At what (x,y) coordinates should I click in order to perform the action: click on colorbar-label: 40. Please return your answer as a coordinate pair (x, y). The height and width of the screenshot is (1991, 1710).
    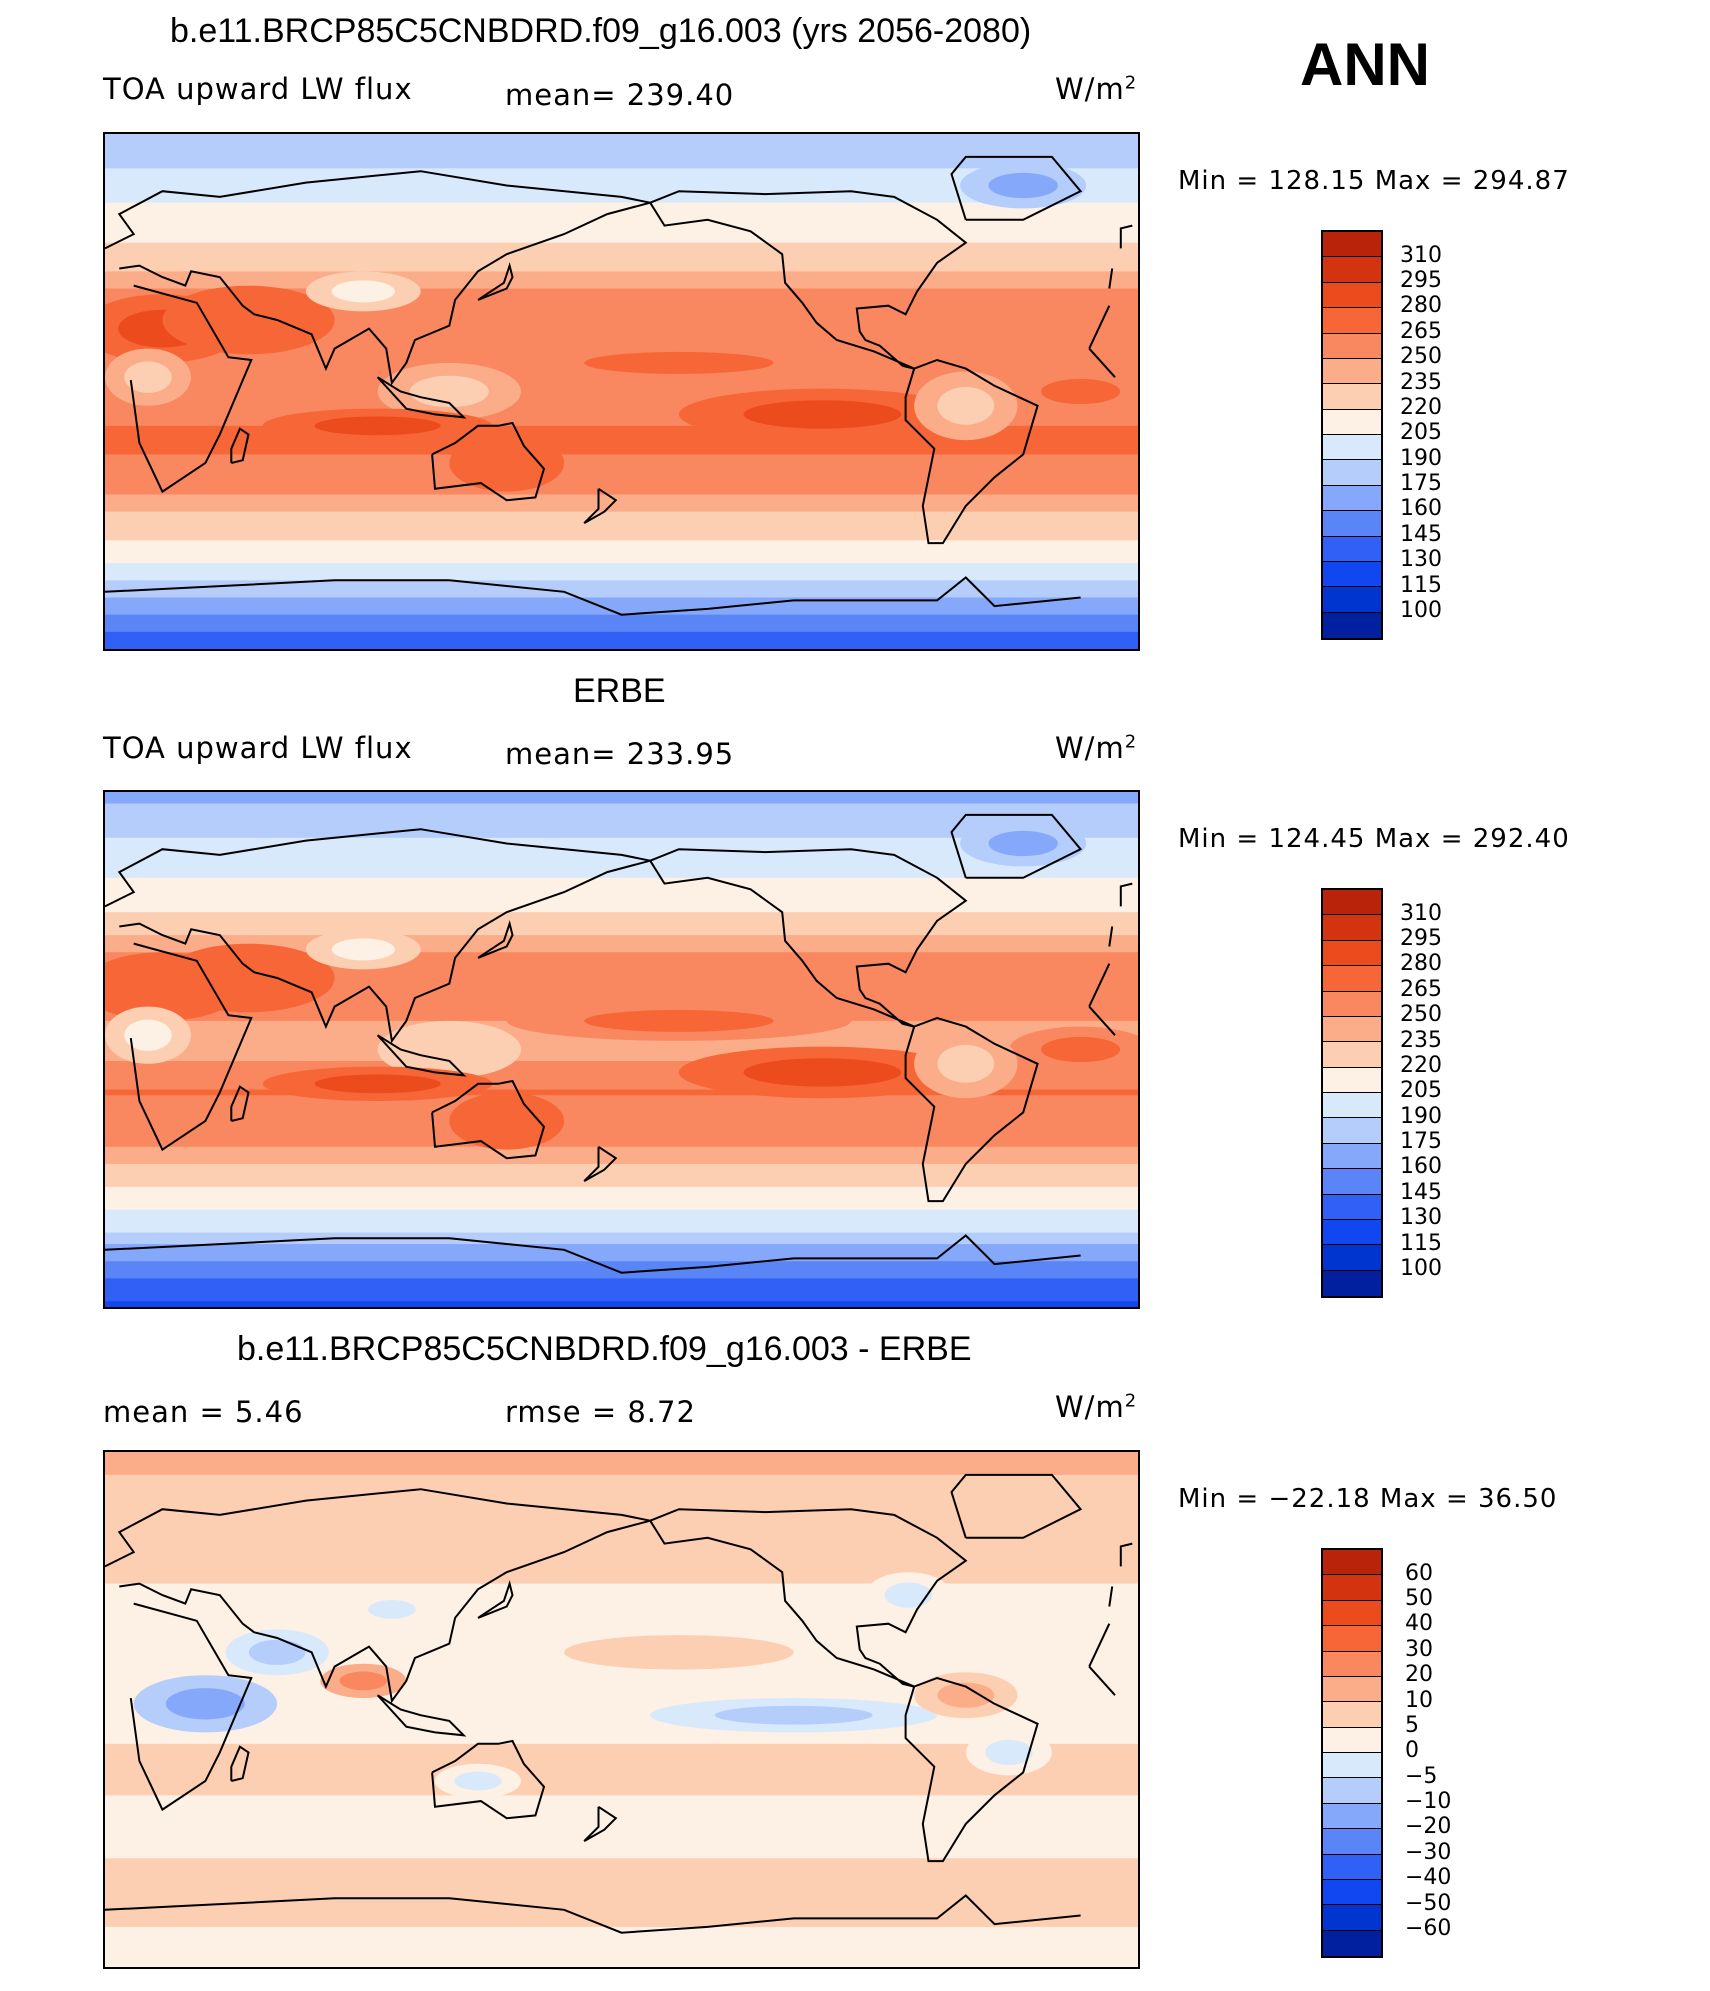
    Looking at the image, I should click on (1419, 1624).